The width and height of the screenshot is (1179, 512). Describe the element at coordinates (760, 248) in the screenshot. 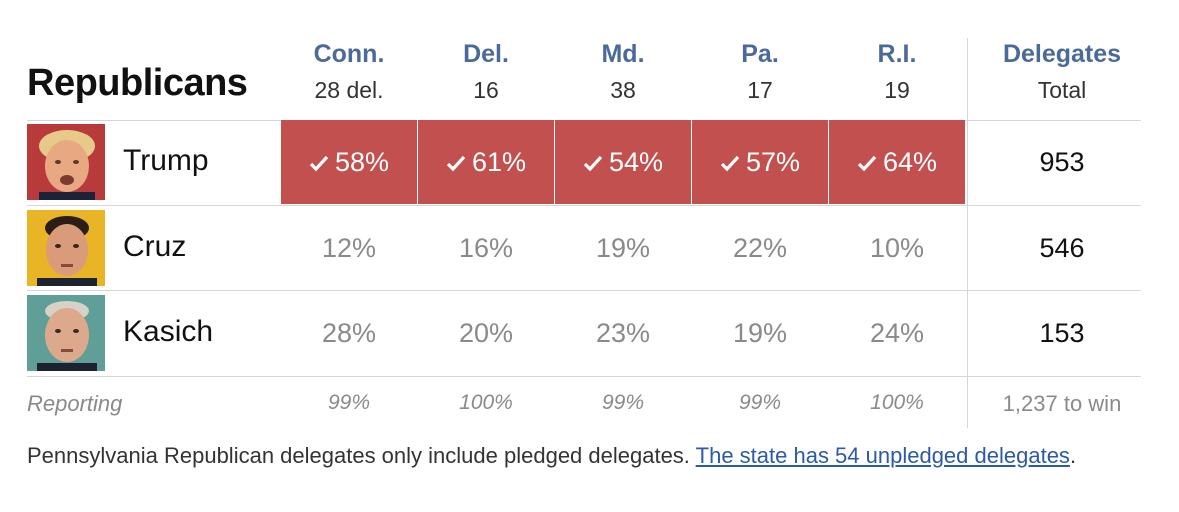

I see `result-cell: 22%` at that location.